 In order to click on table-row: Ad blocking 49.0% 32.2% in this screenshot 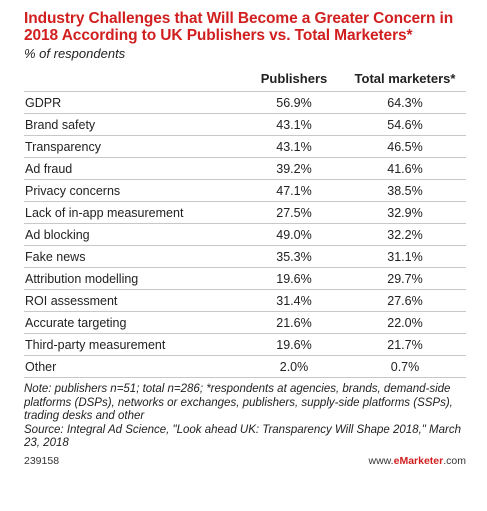, I will do `click(245, 234)`.